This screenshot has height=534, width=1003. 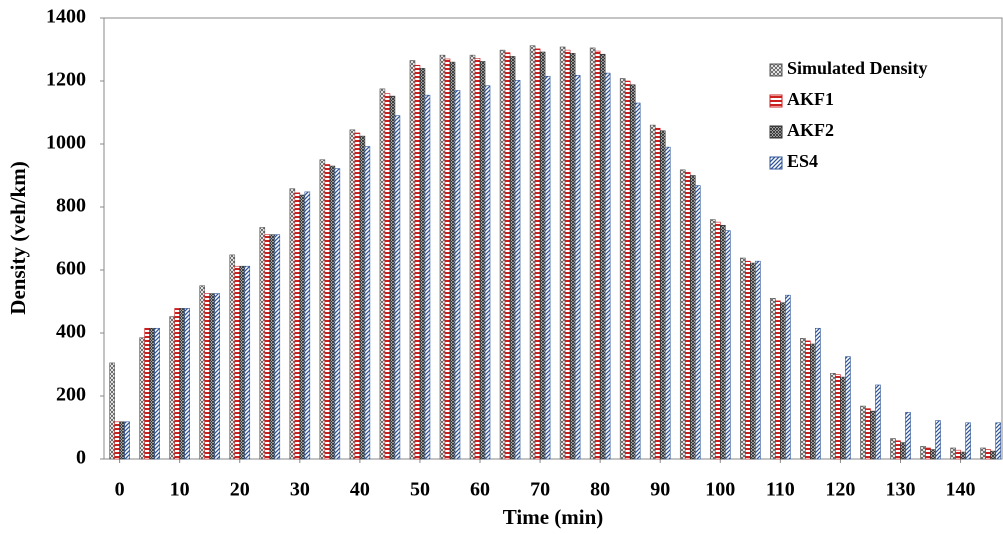 What do you see at coordinates (420, 490) in the screenshot?
I see `x-tick-label: 50` at bounding box center [420, 490].